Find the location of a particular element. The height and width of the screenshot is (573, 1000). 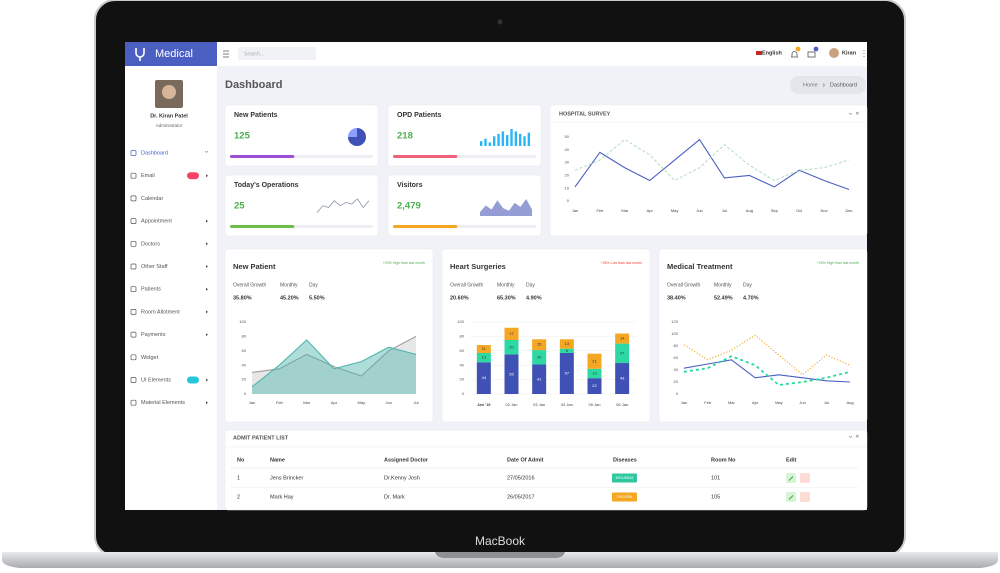

table-cell: Dr.Kenny Josh is located at coordinates (402, 478).